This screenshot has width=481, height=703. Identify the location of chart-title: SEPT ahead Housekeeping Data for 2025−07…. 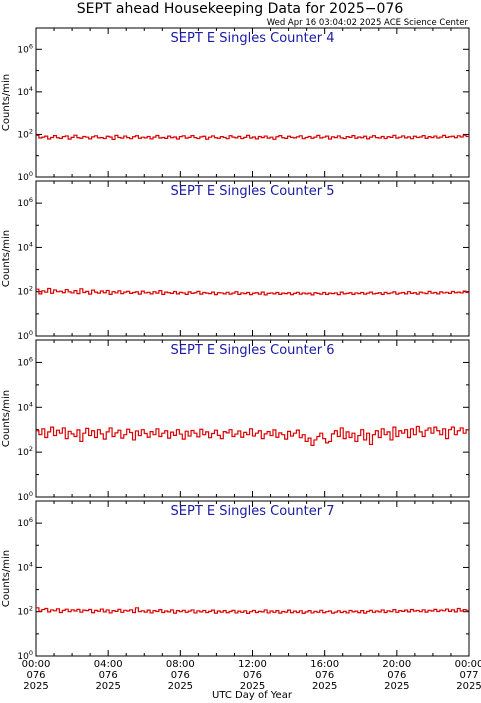
(240, 9).